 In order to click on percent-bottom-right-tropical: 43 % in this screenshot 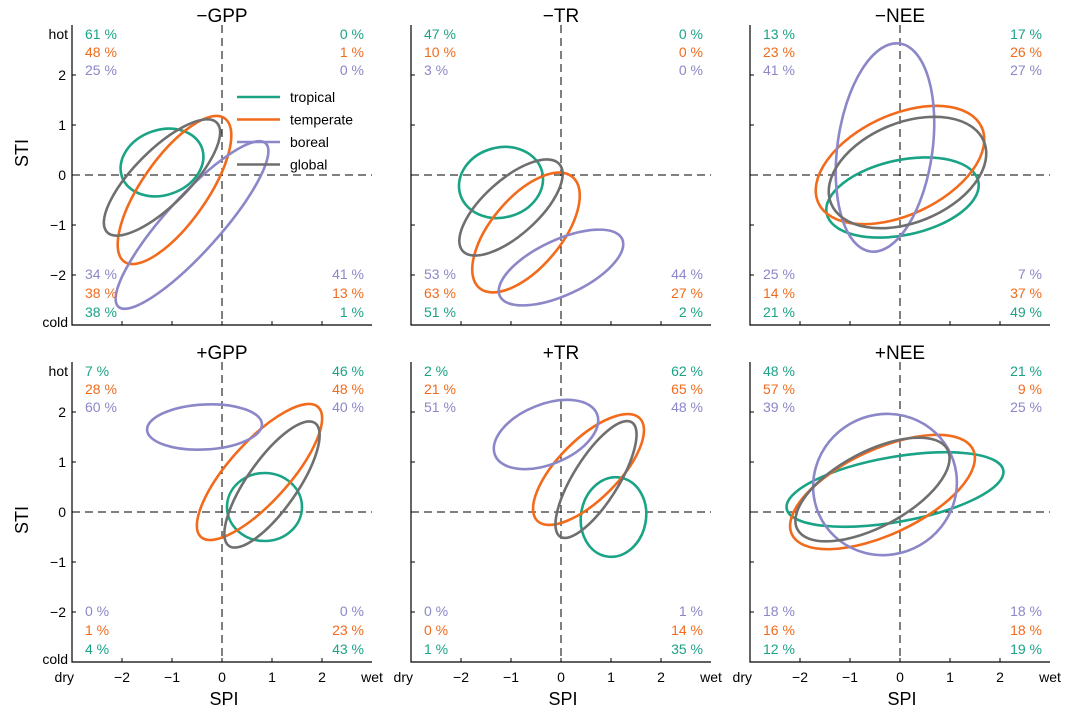, I will do `click(348, 649)`.